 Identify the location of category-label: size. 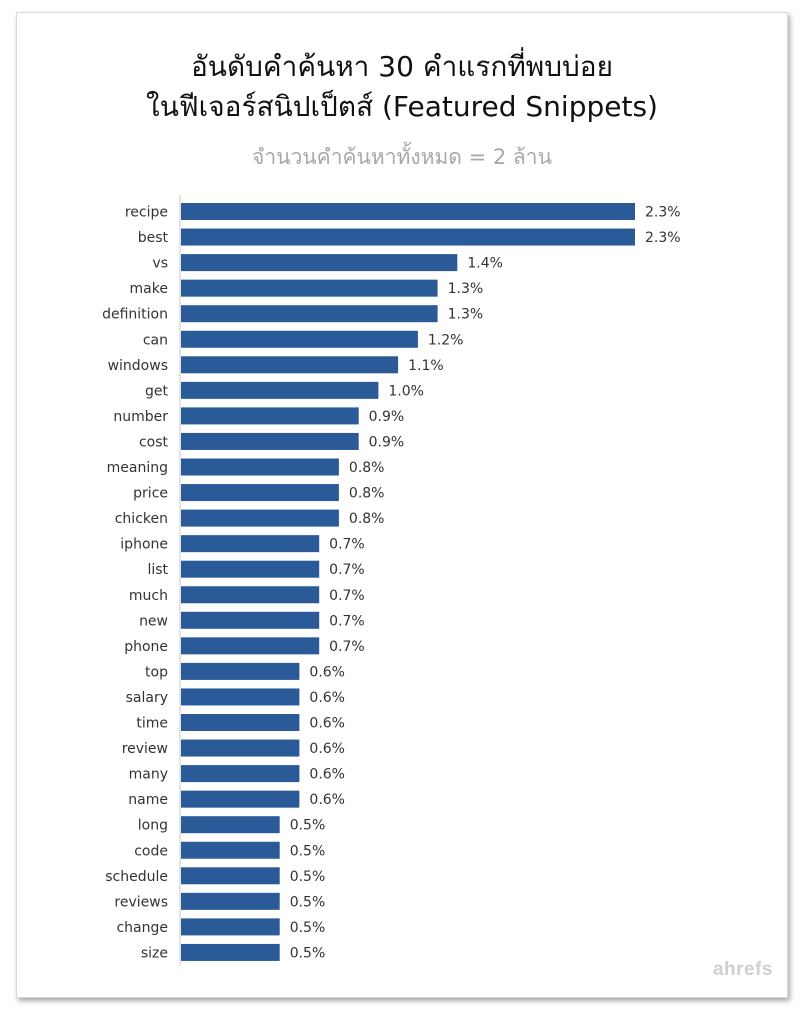
(154, 953).